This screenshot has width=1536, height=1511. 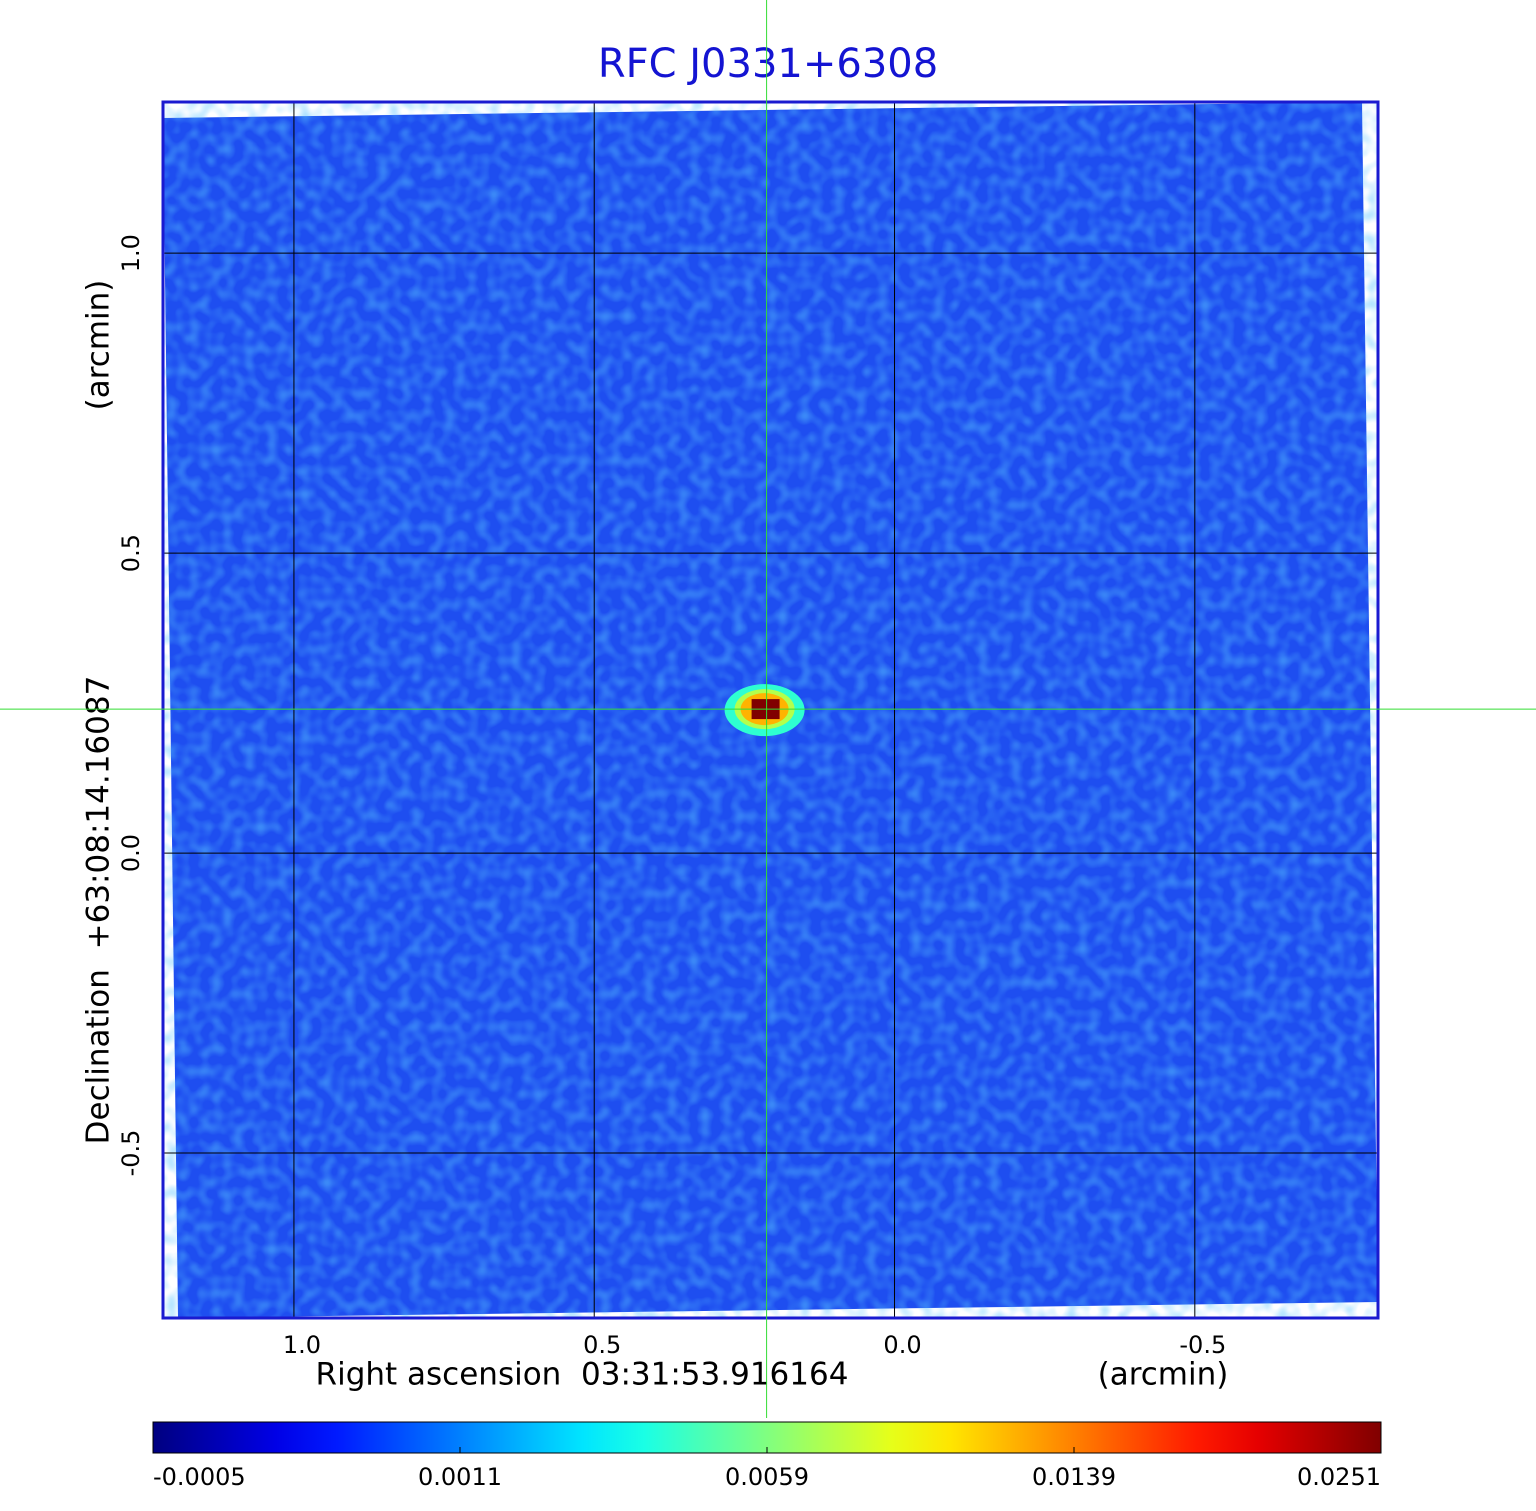 I want to click on y-tick-label: 1.0, so click(x=131, y=253).